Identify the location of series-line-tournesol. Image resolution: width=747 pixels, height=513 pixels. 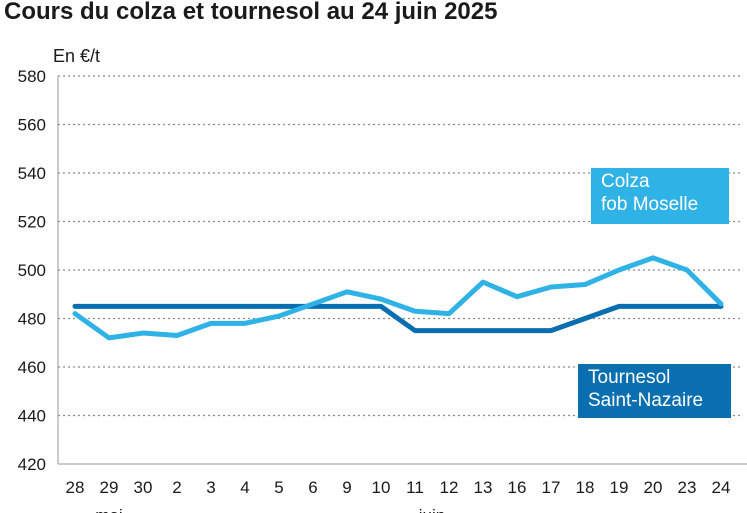
(398, 318).